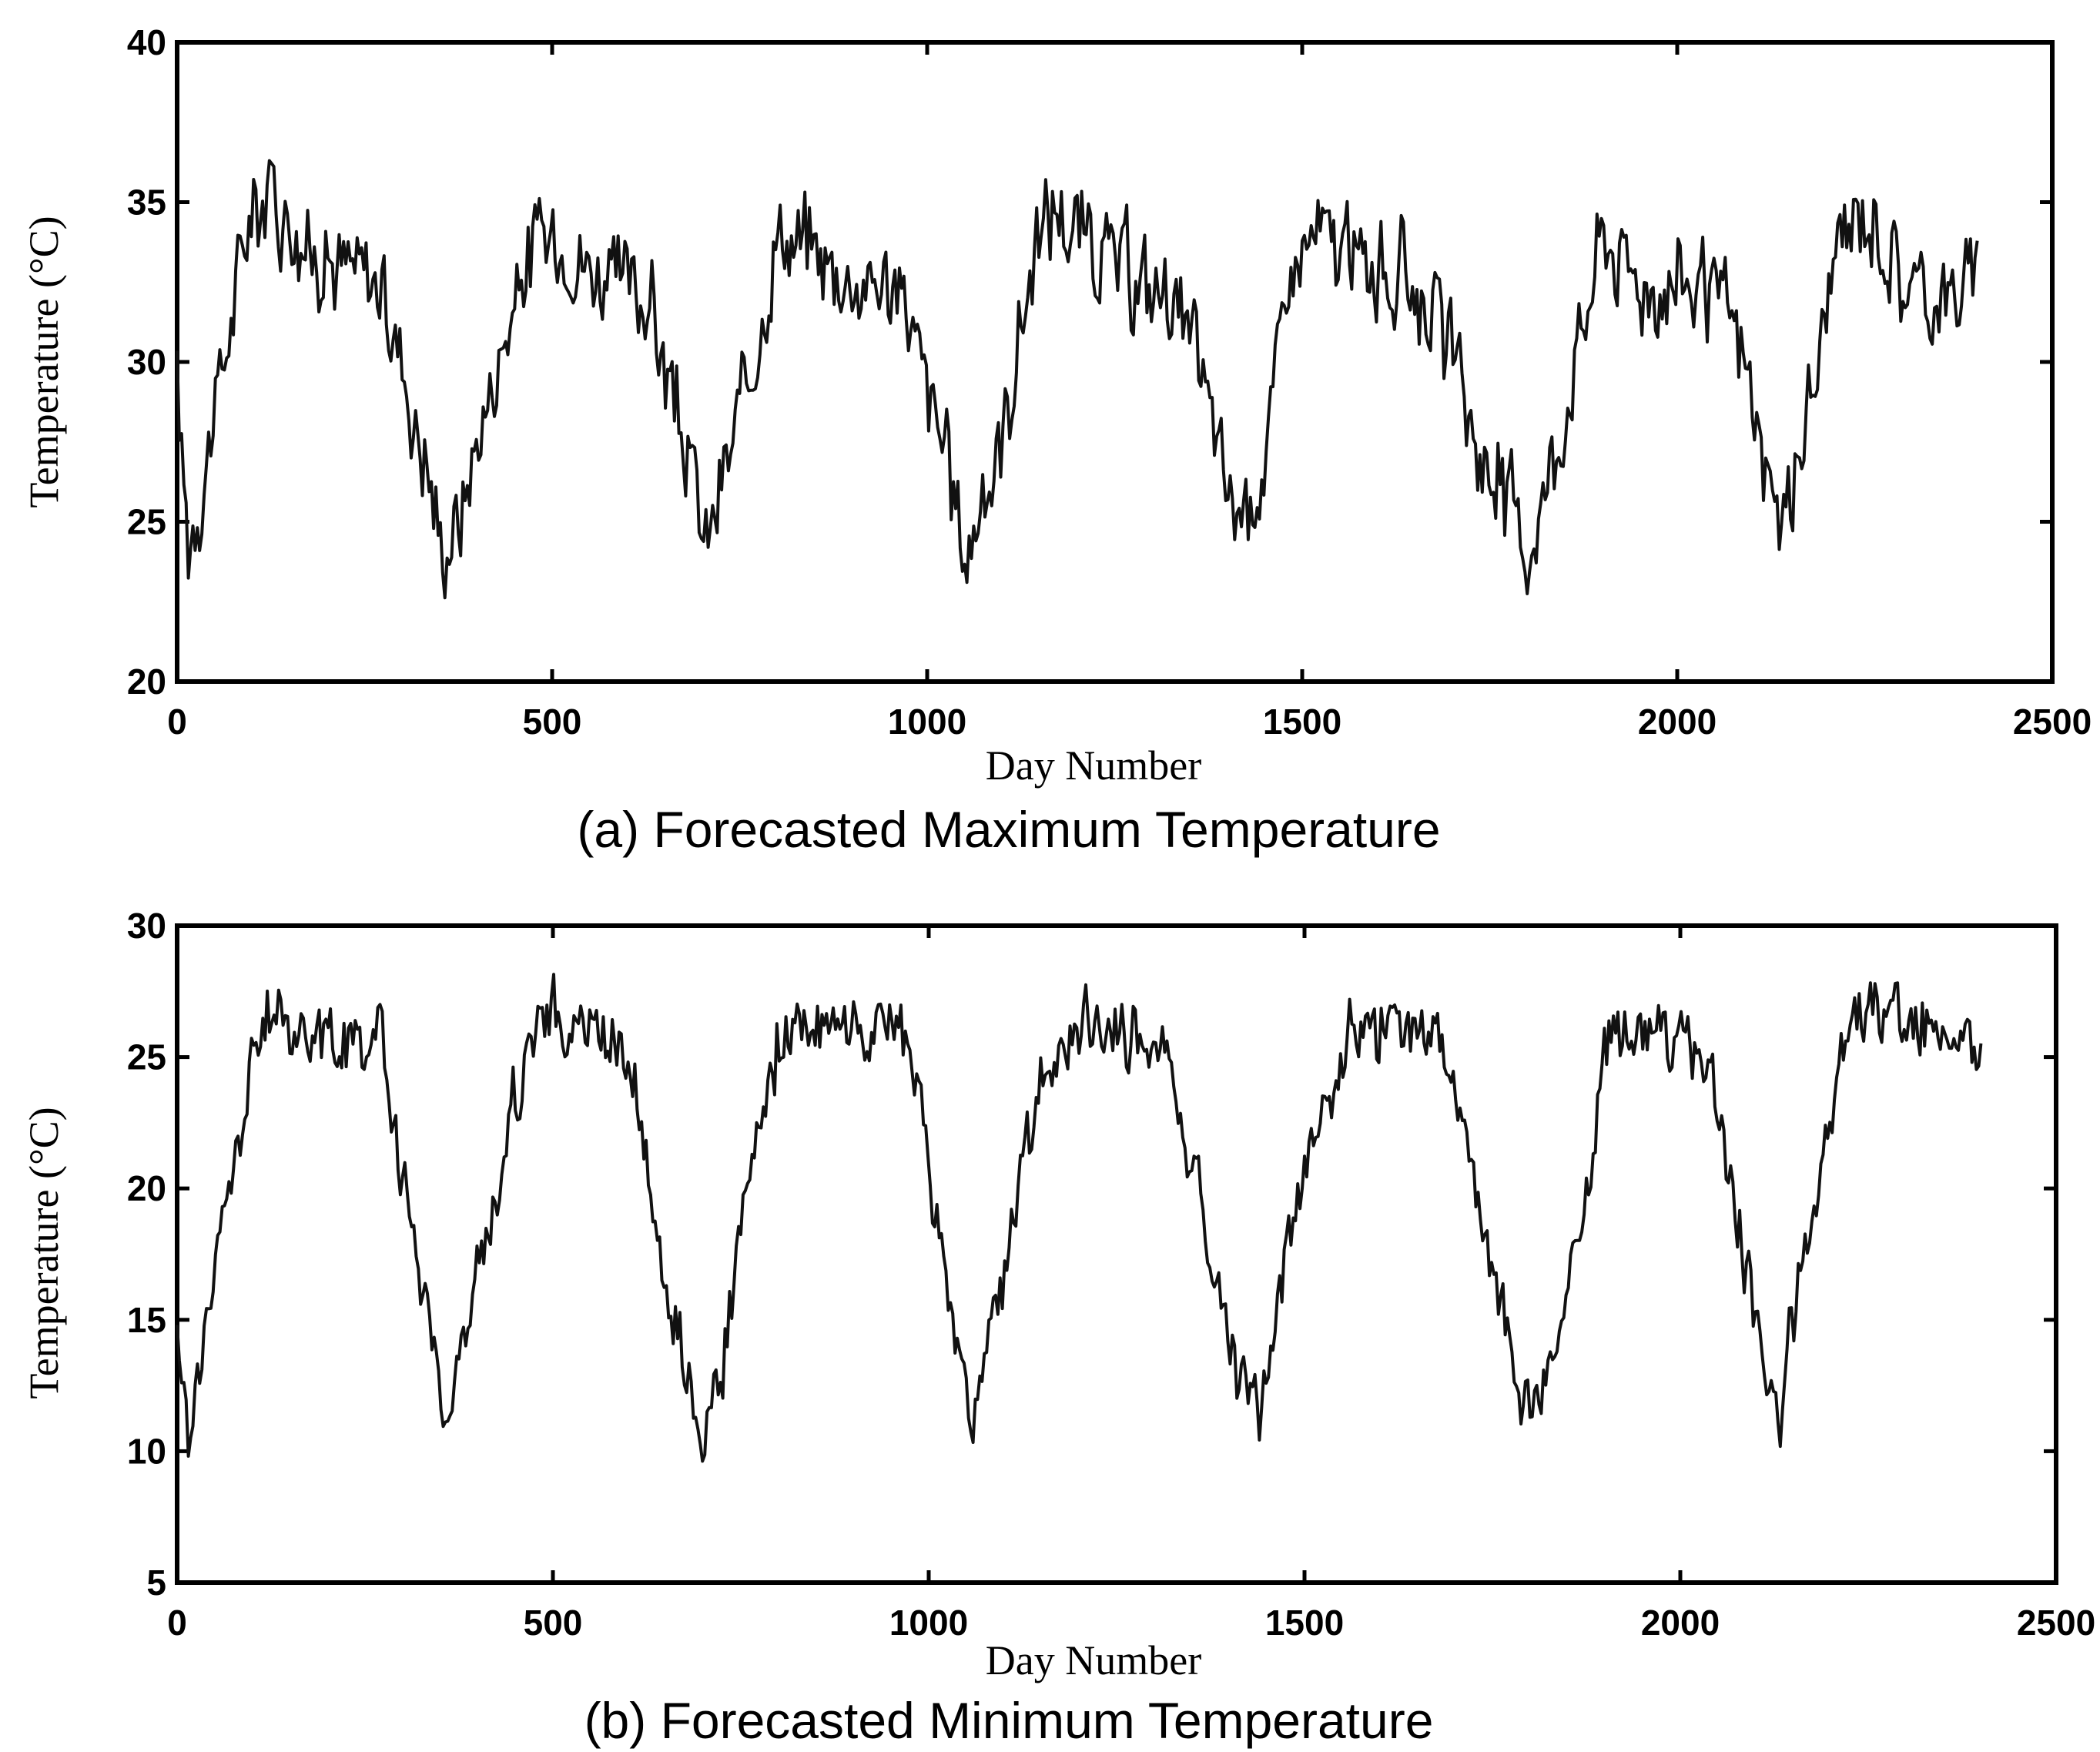 The width and height of the screenshot is (2100, 1752). Describe the element at coordinates (146, 203) in the screenshot. I see `y-tick-label: 35` at that location.